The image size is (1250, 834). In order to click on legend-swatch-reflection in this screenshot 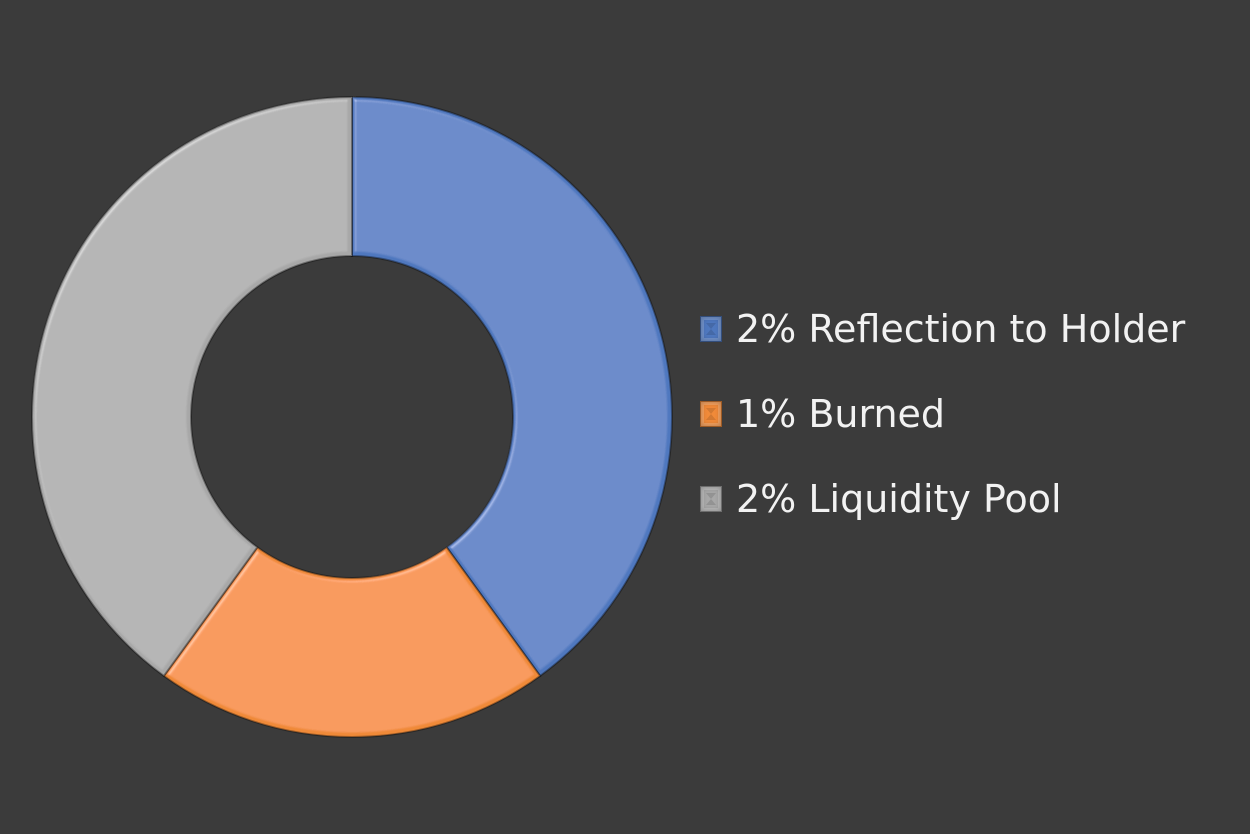, I will do `click(711, 329)`.